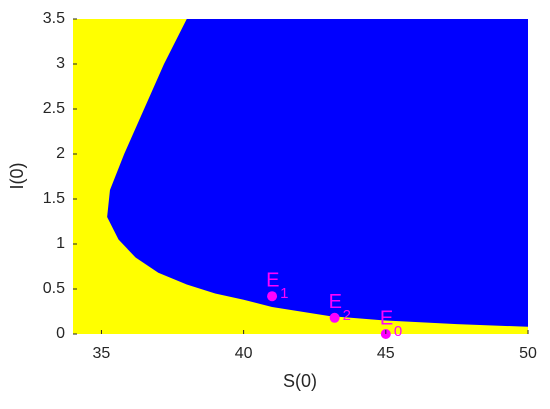 The width and height of the screenshot is (550, 409). I want to click on x-tick-label: 45, so click(386, 353).